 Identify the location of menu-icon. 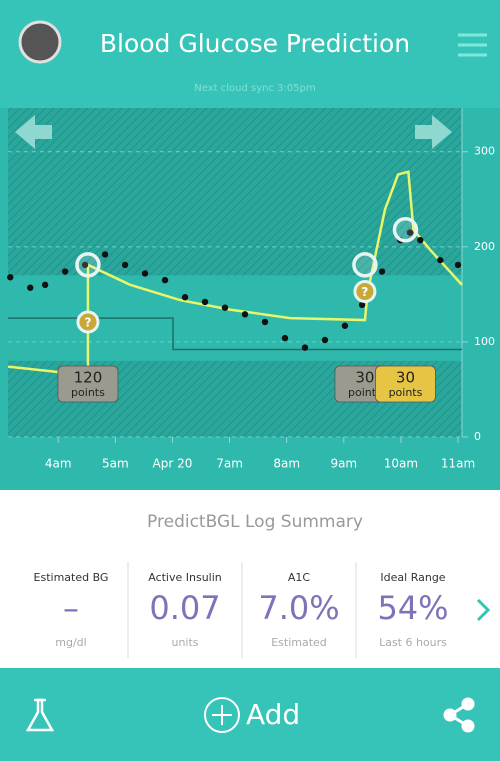
(472, 45).